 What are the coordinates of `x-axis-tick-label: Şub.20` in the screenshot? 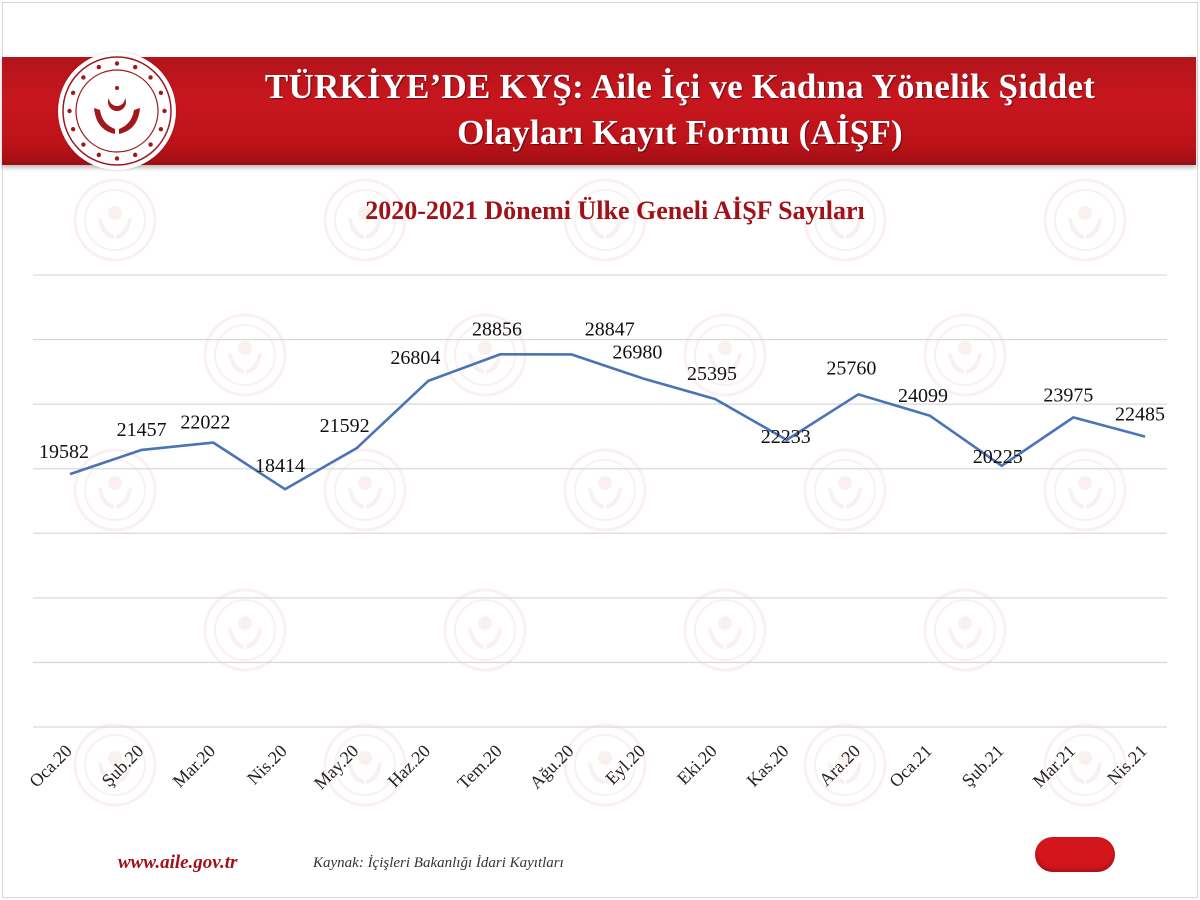 It's located at (123, 766).